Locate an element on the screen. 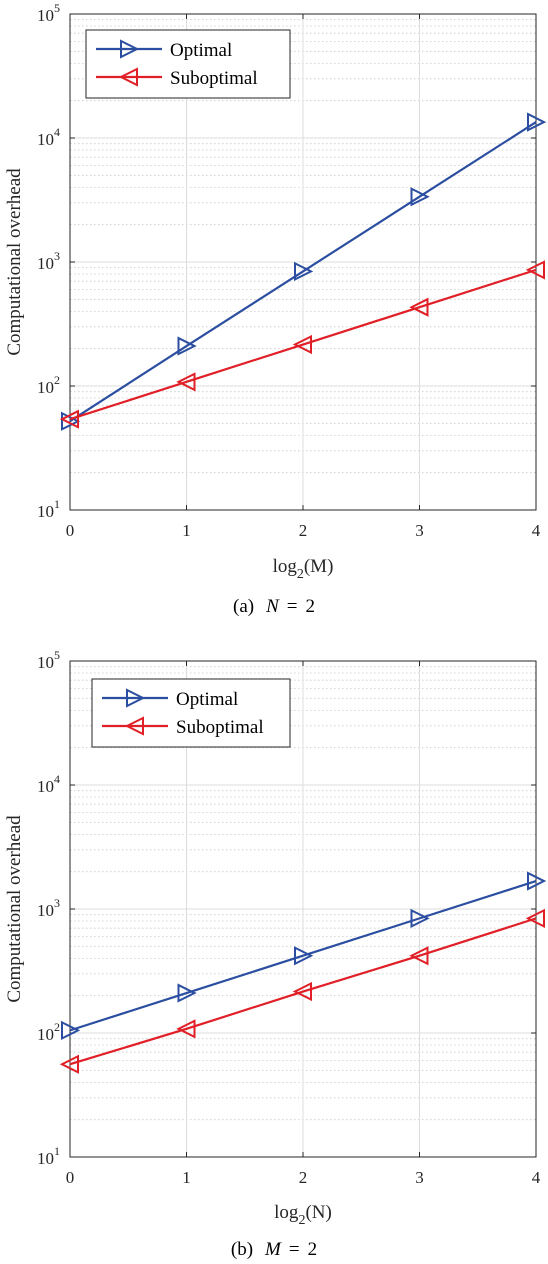 This screenshot has height=1264, width=548. series-optimal is located at coordinates (304, 955).